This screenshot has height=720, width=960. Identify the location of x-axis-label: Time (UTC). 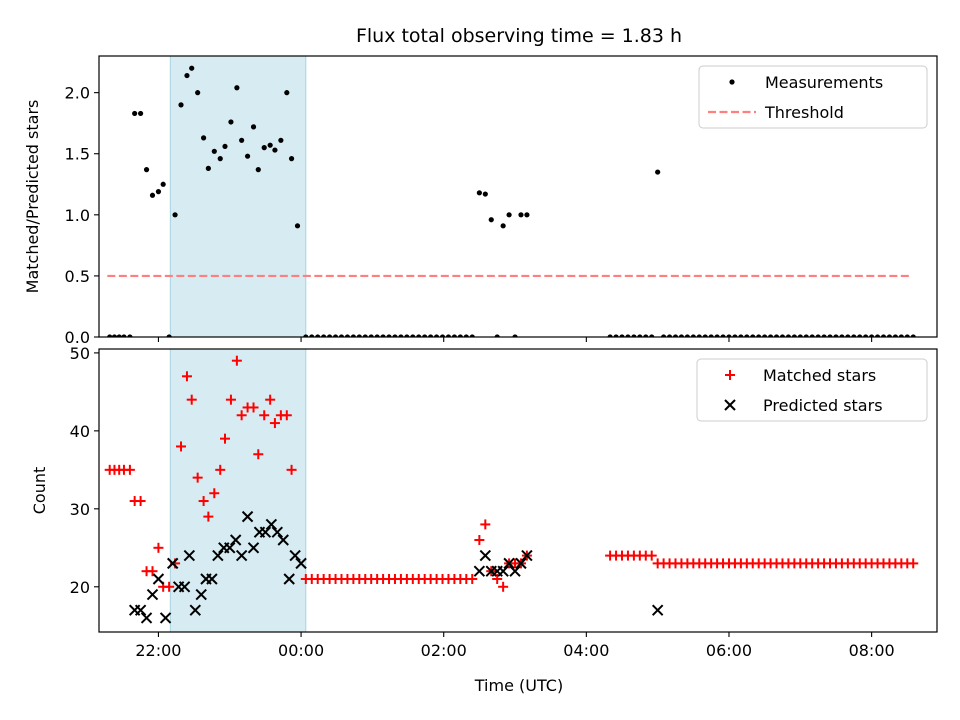
(518, 685).